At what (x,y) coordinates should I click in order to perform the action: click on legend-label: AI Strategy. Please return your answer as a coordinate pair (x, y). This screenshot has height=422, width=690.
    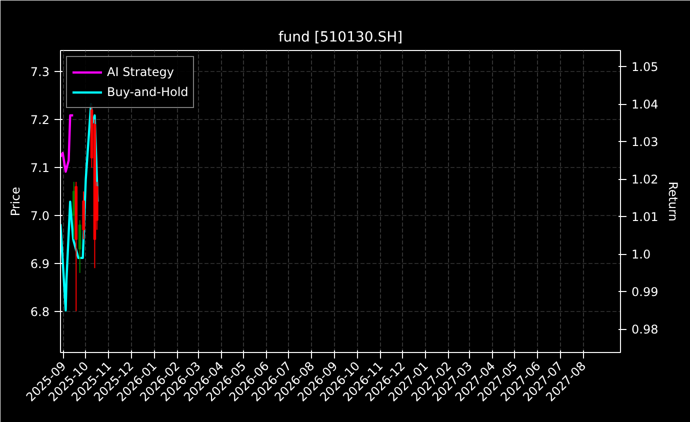
    Looking at the image, I should click on (140, 72).